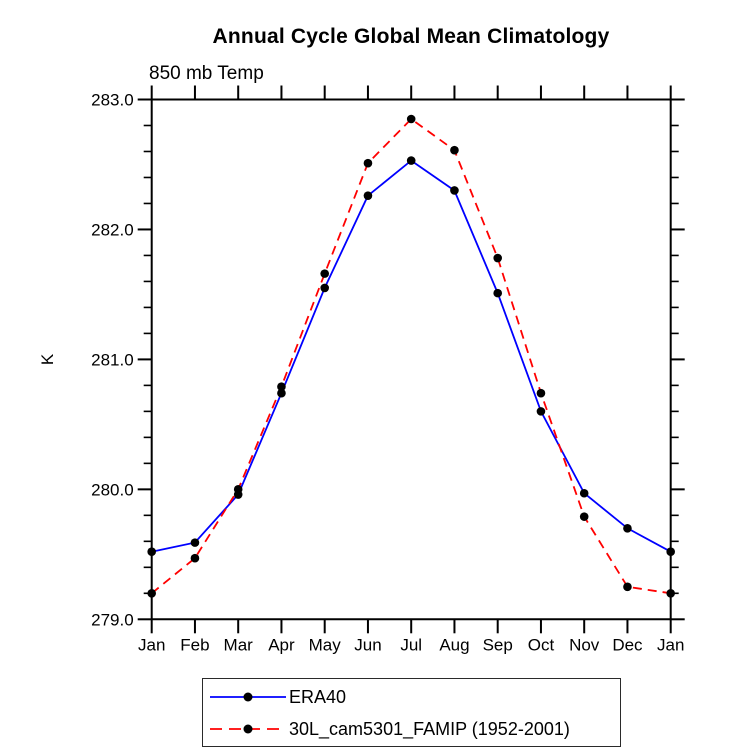  What do you see at coordinates (47, 359) in the screenshot?
I see `y-axis-label: K` at bounding box center [47, 359].